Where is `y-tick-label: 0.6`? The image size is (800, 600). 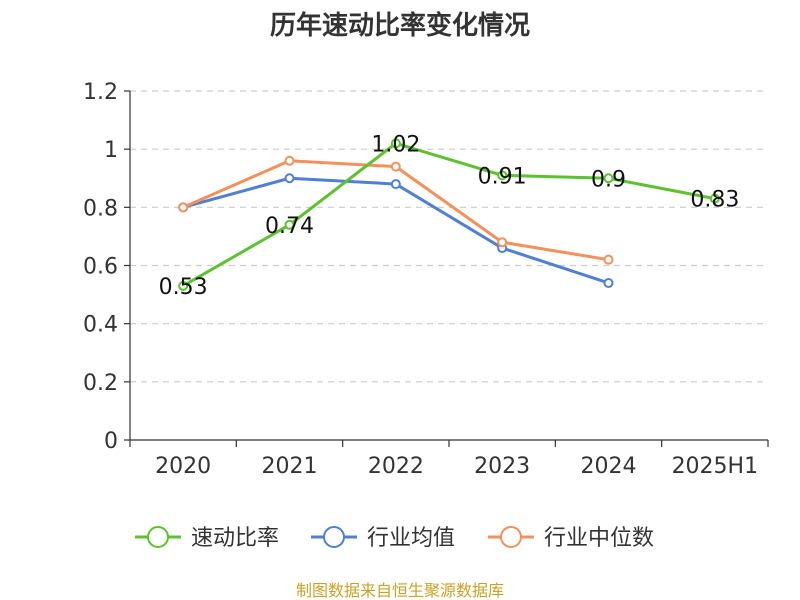
y-tick-label: 0.6 is located at coordinates (100, 267).